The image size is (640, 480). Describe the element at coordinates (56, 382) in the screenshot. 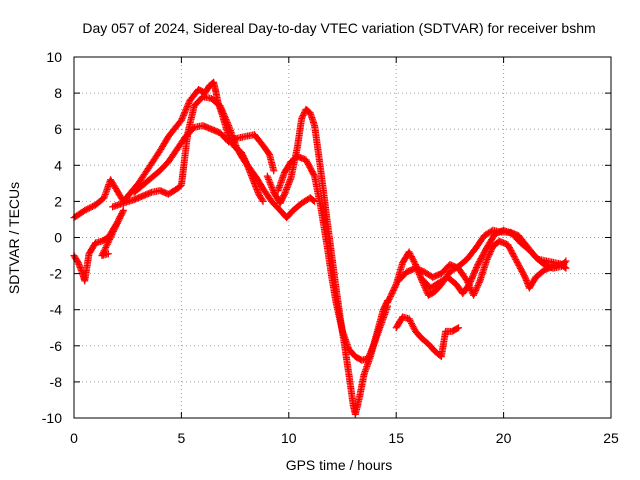

I see `y-tick-label: -8` at that location.